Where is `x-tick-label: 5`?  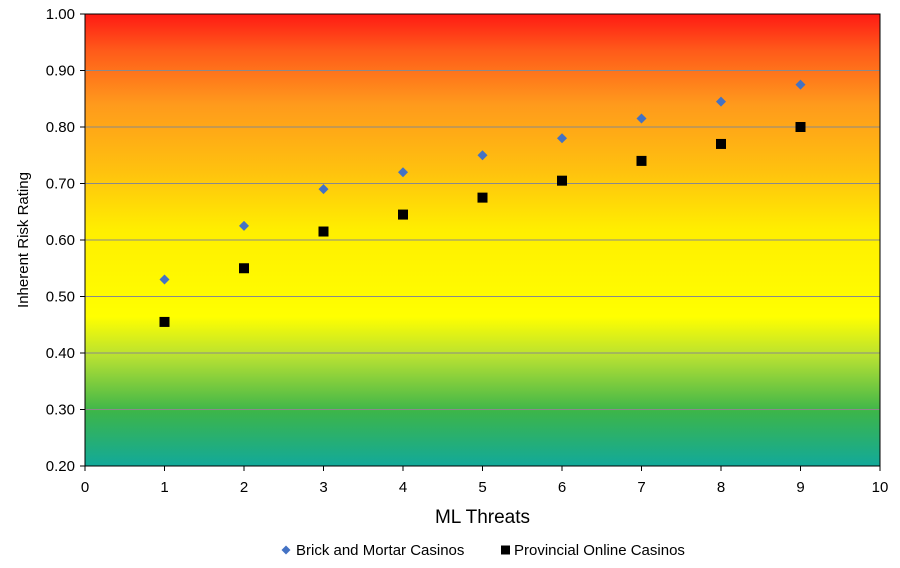 x-tick-label: 5 is located at coordinates (482, 487).